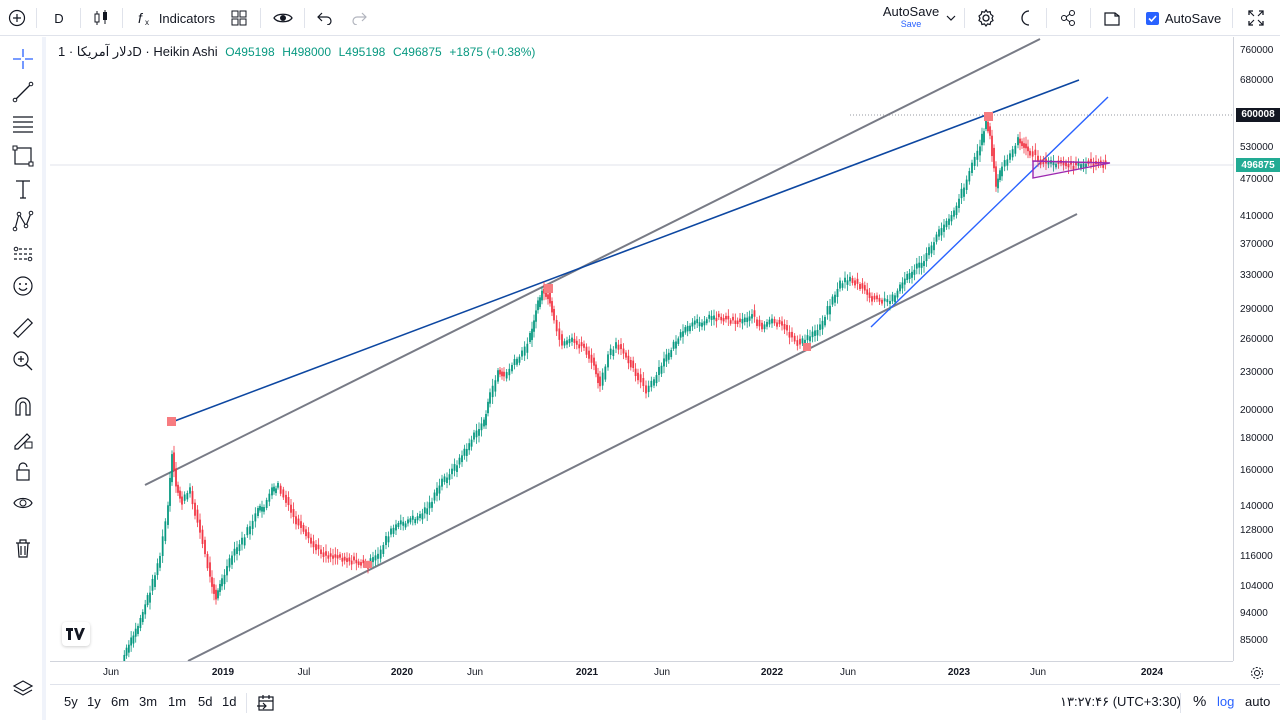 The height and width of the screenshot is (720, 1280). I want to click on settings-icon, so click(986, 18).